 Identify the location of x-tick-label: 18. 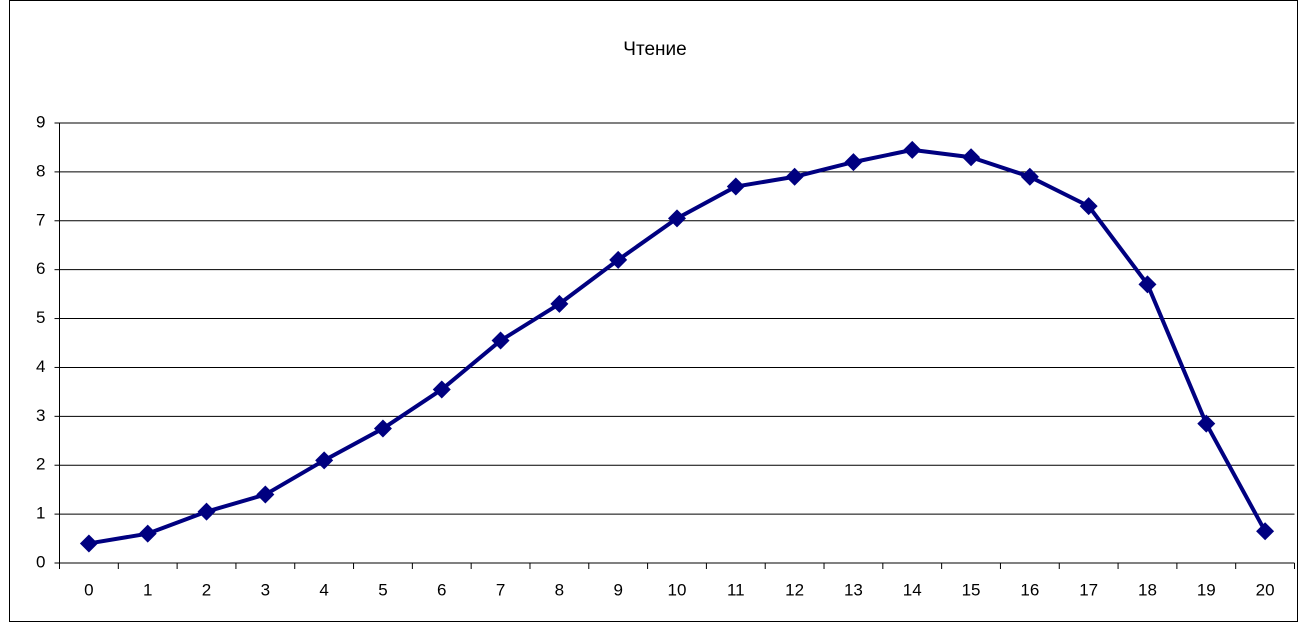
(1147, 589).